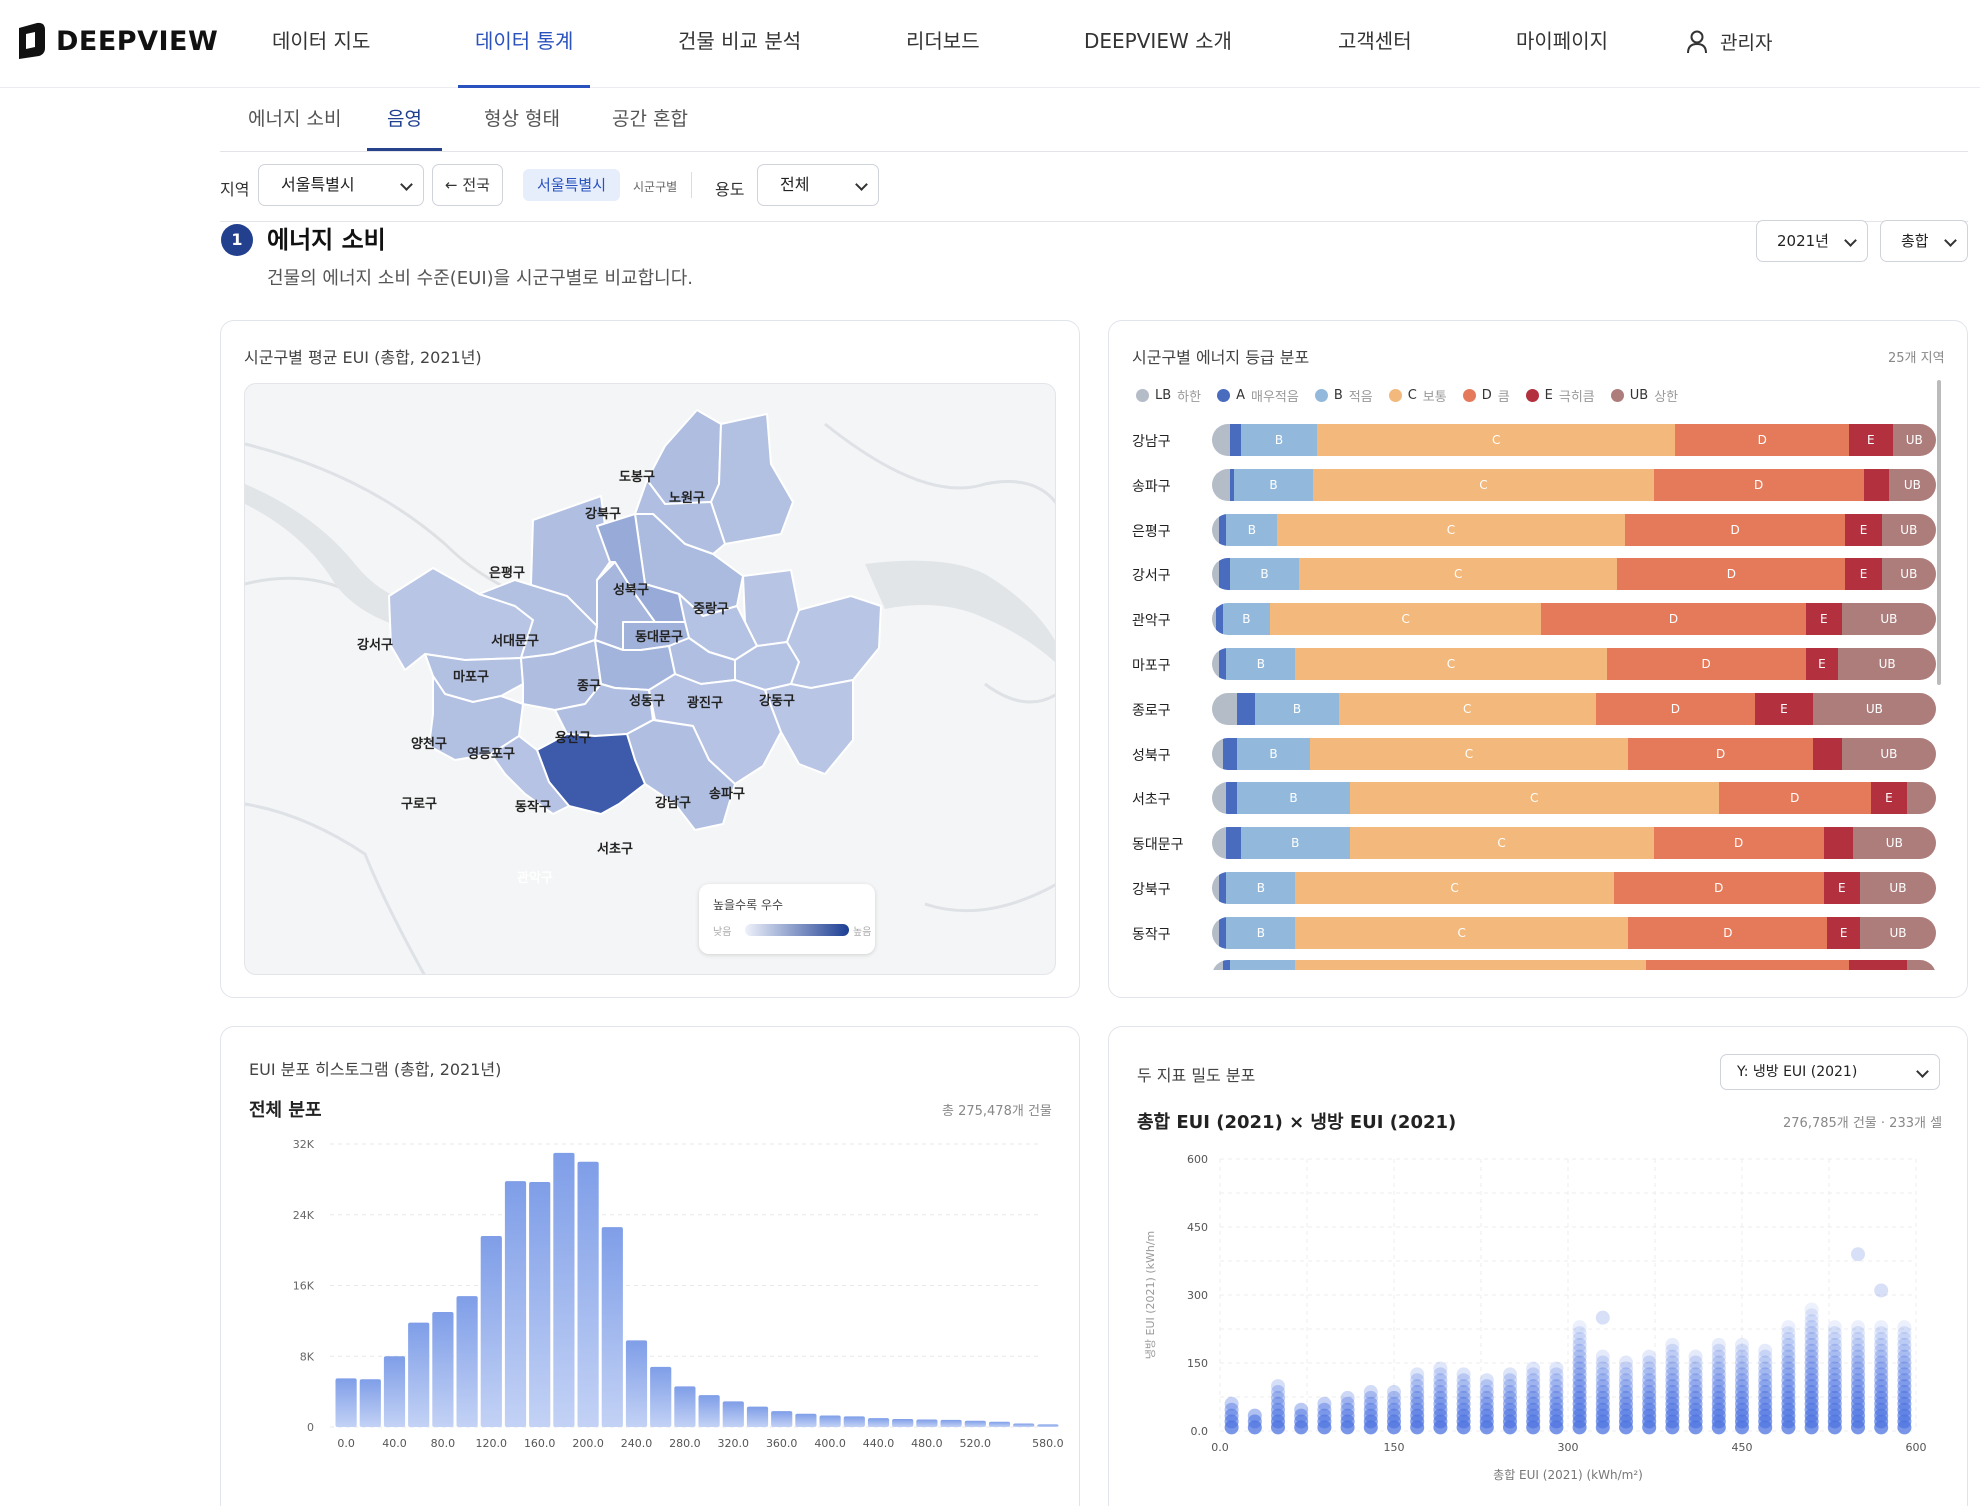 The image size is (1980, 1506). Describe the element at coordinates (1375, 41) in the screenshot. I see `nav-support: 고객센터` at that location.